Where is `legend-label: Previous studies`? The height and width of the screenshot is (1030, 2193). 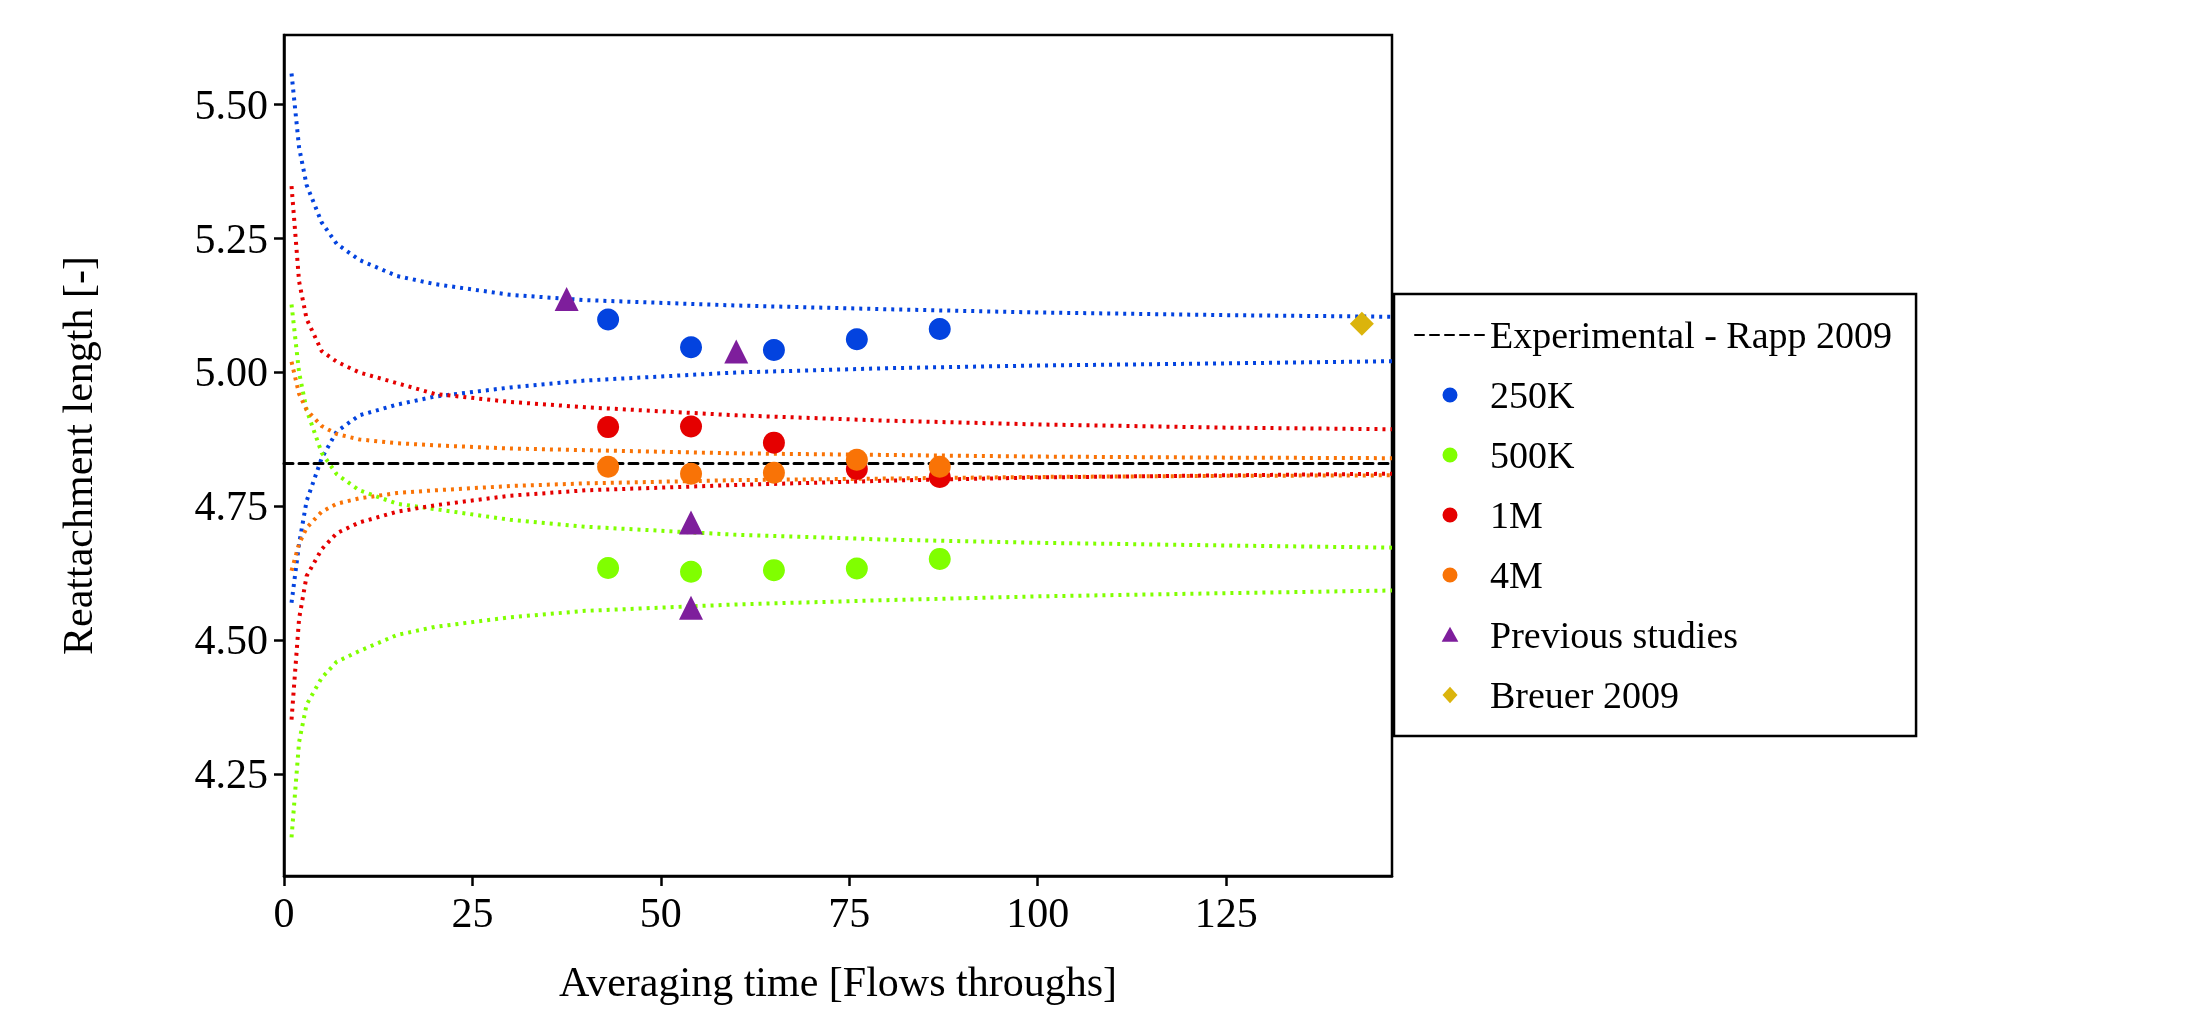
legend-label: Previous studies is located at coordinates (1614, 635).